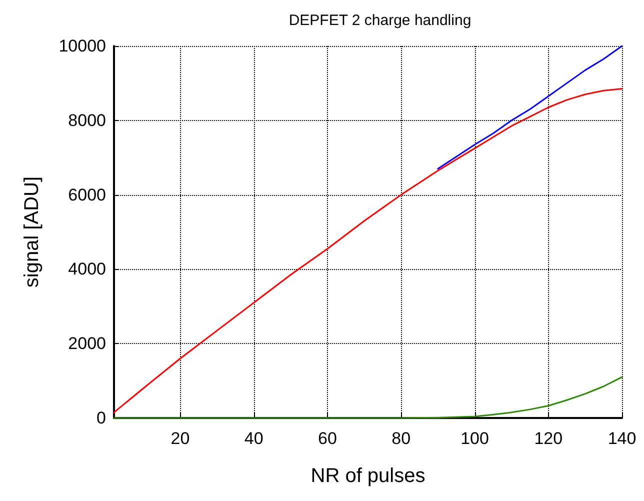 The image size is (644, 501). Describe the element at coordinates (101, 418) in the screenshot. I see `y-tick-label: 0` at that location.